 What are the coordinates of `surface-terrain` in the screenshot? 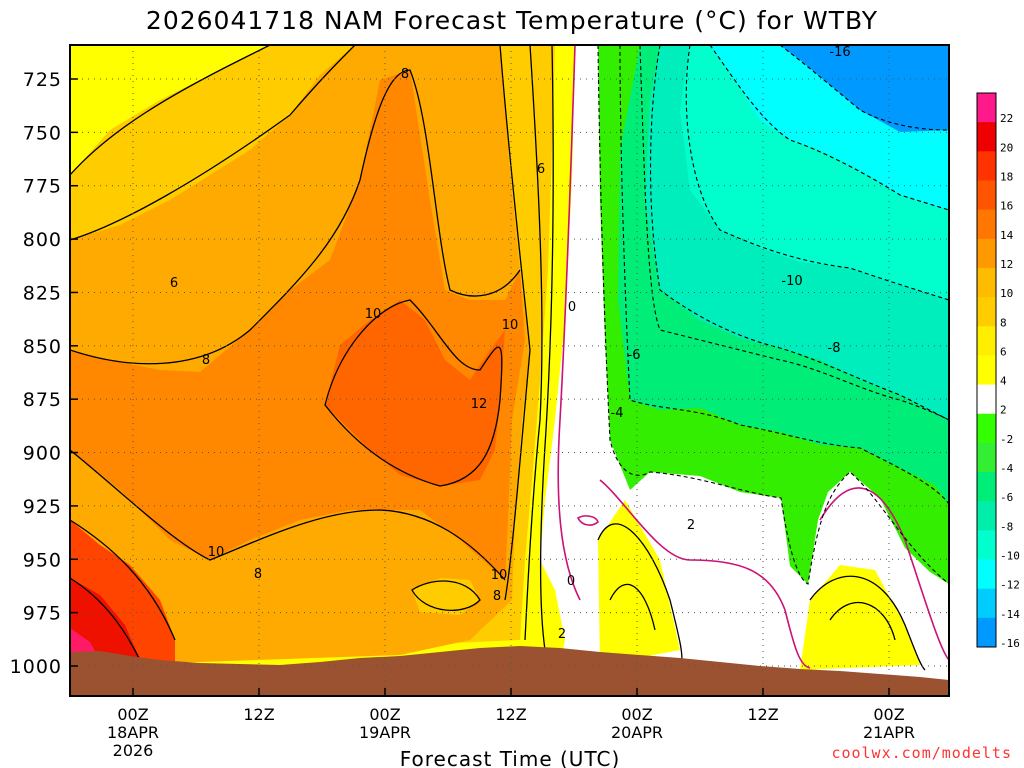 It's located at (509, 671).